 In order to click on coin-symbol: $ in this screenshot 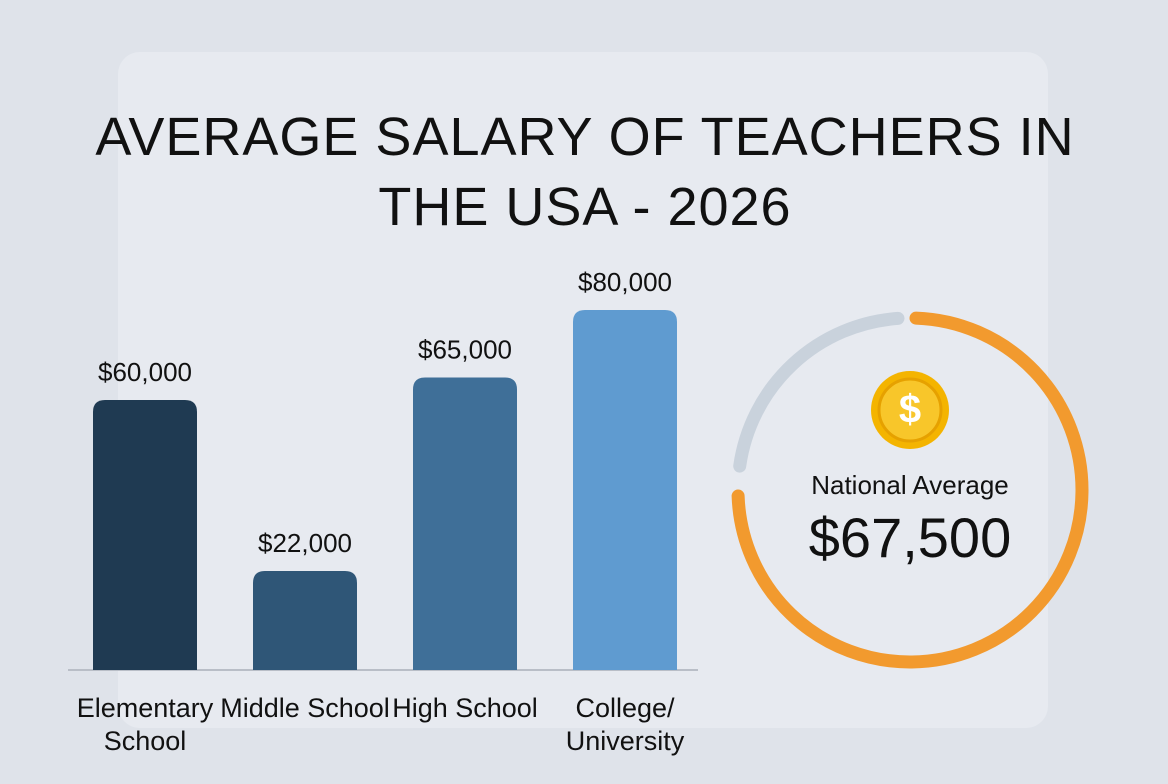, I will do `click(910, 410)`.